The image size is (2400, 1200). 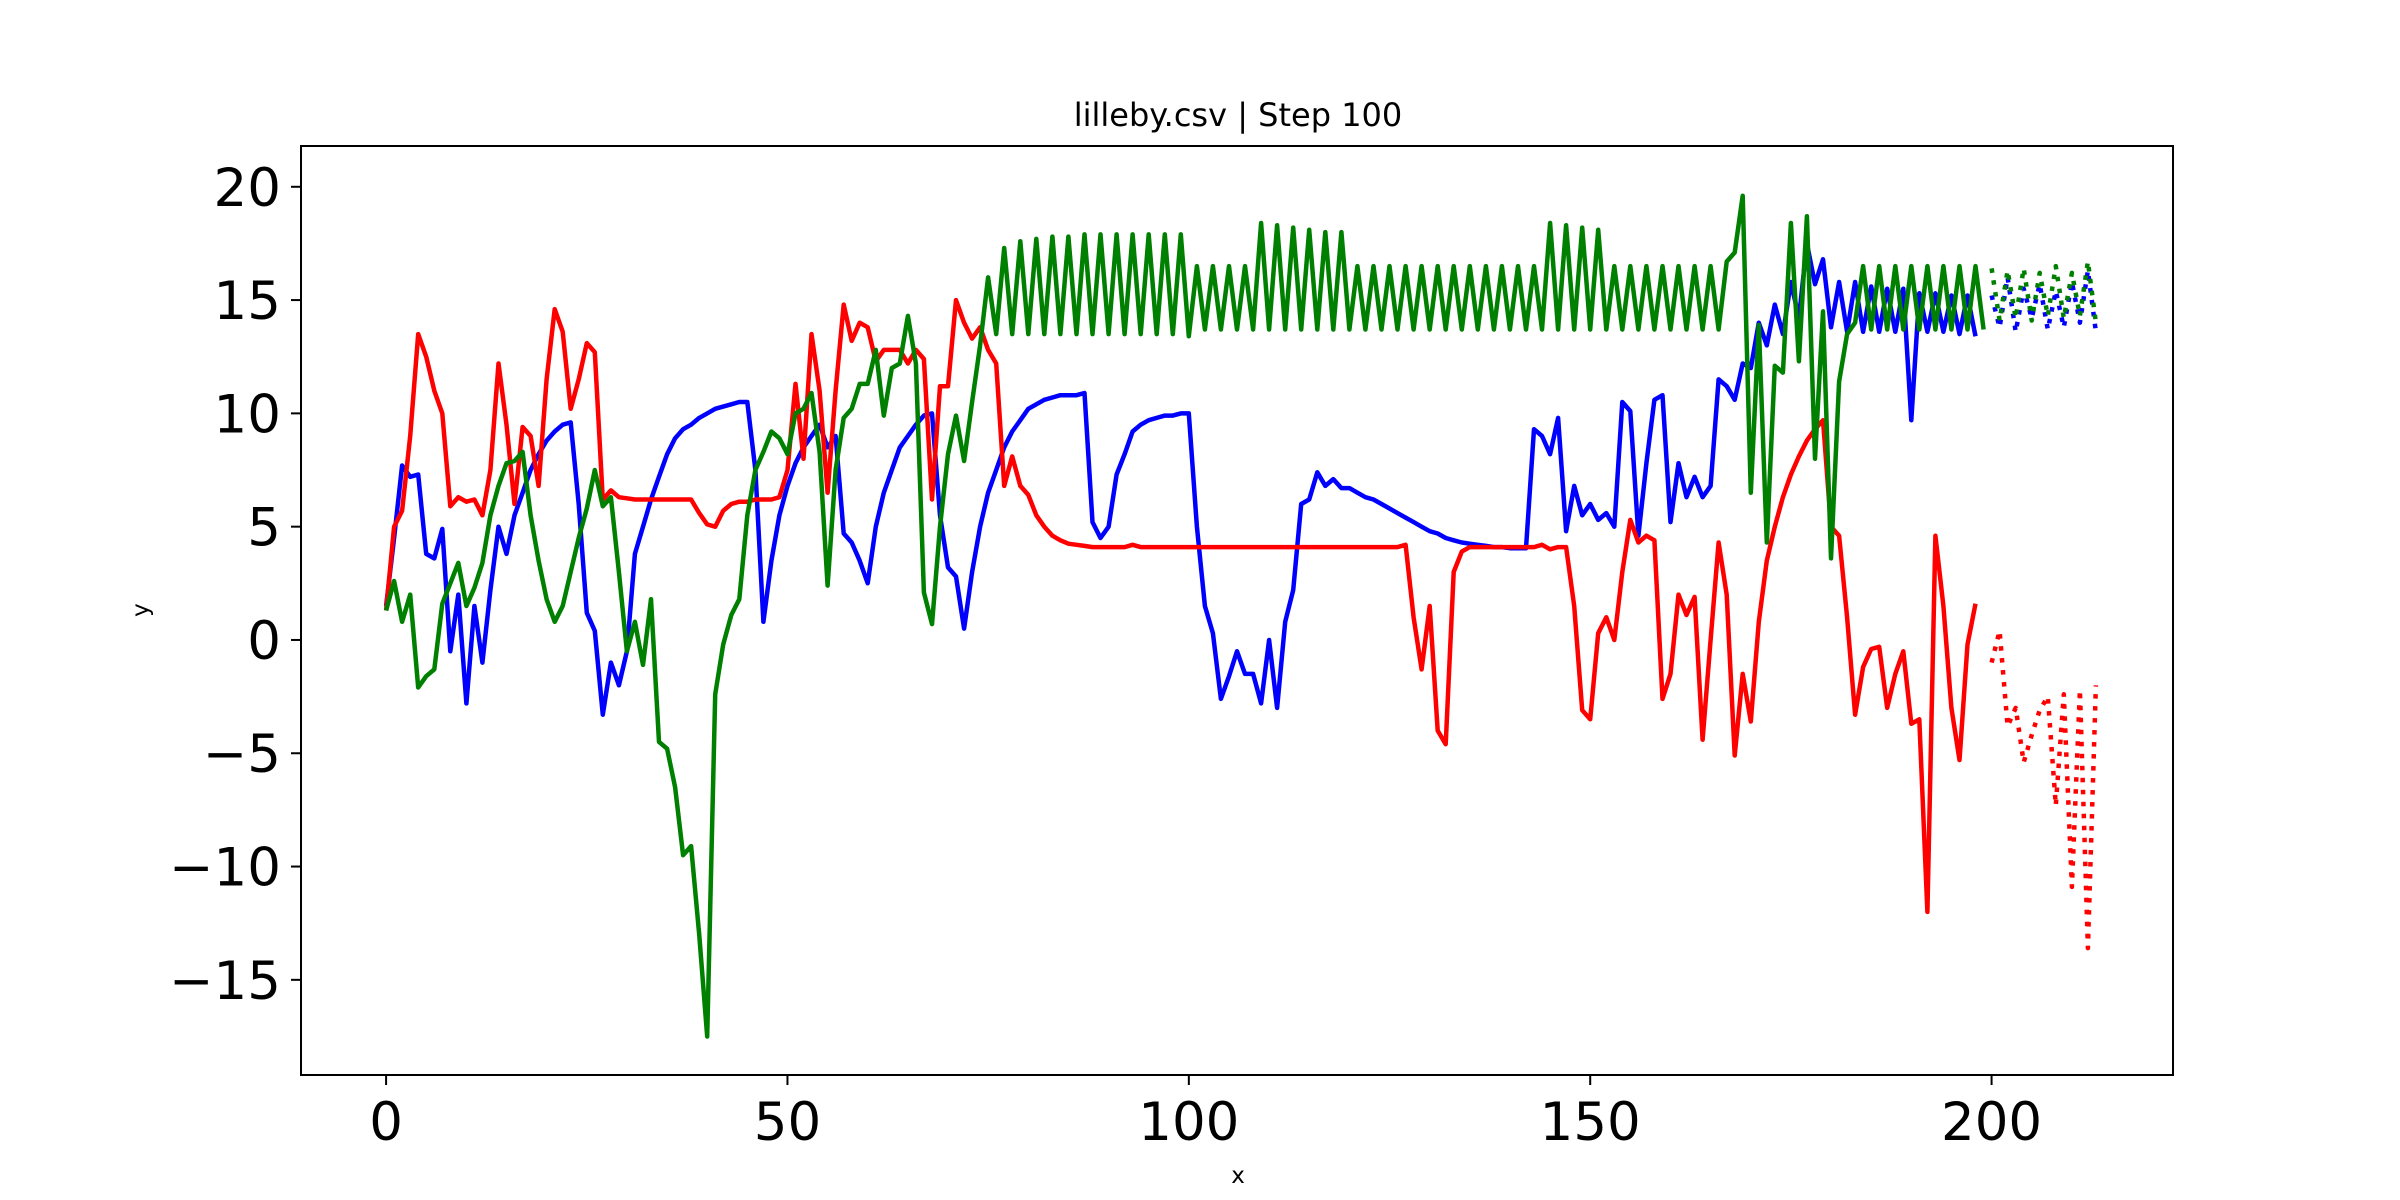 I want to click on y-tick-label: 10, so click(x=247, y=414).